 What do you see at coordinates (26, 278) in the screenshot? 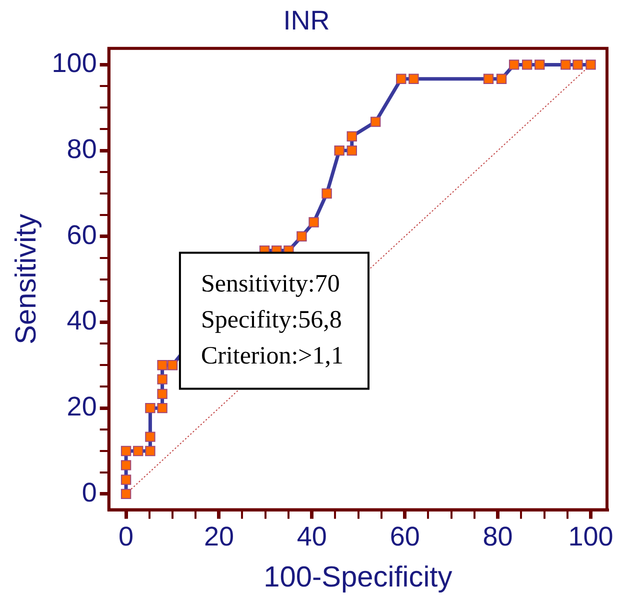
I see `y-axis-title: Sensitivity` at bounding box center [26, 278].